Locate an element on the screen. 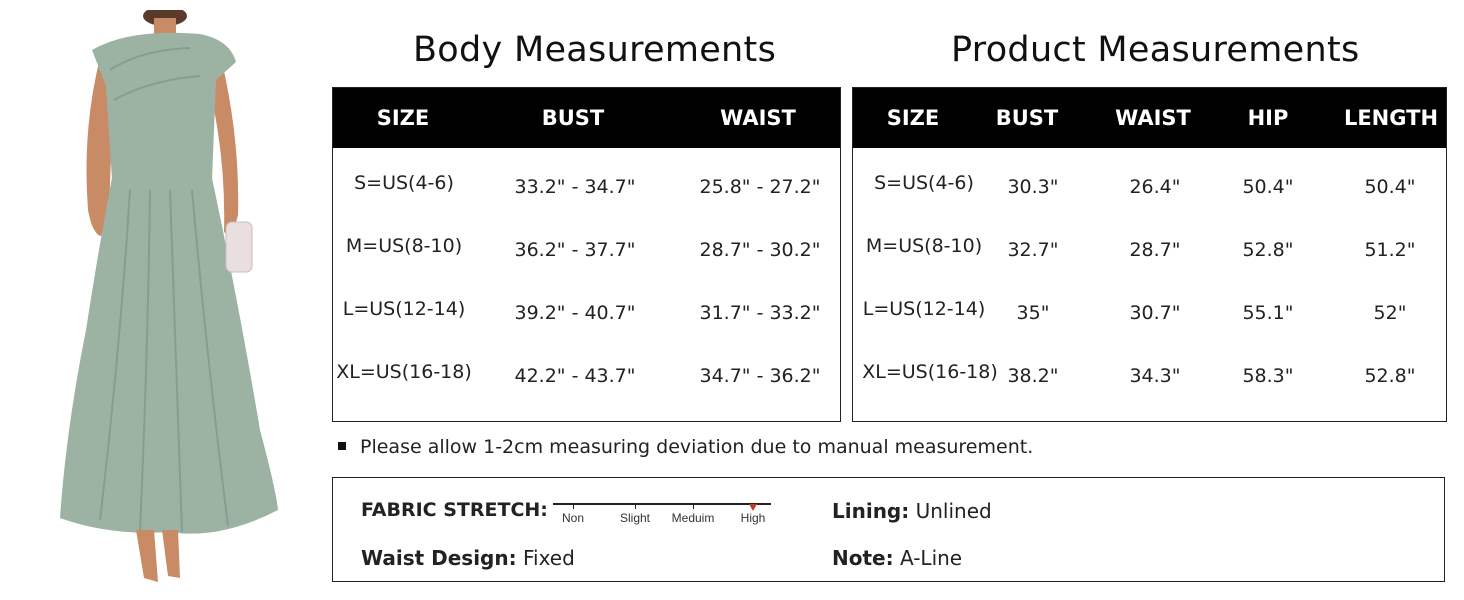 This screenshot has height=600, width=1464. clutch-shape is located at coordinates (239, 247).